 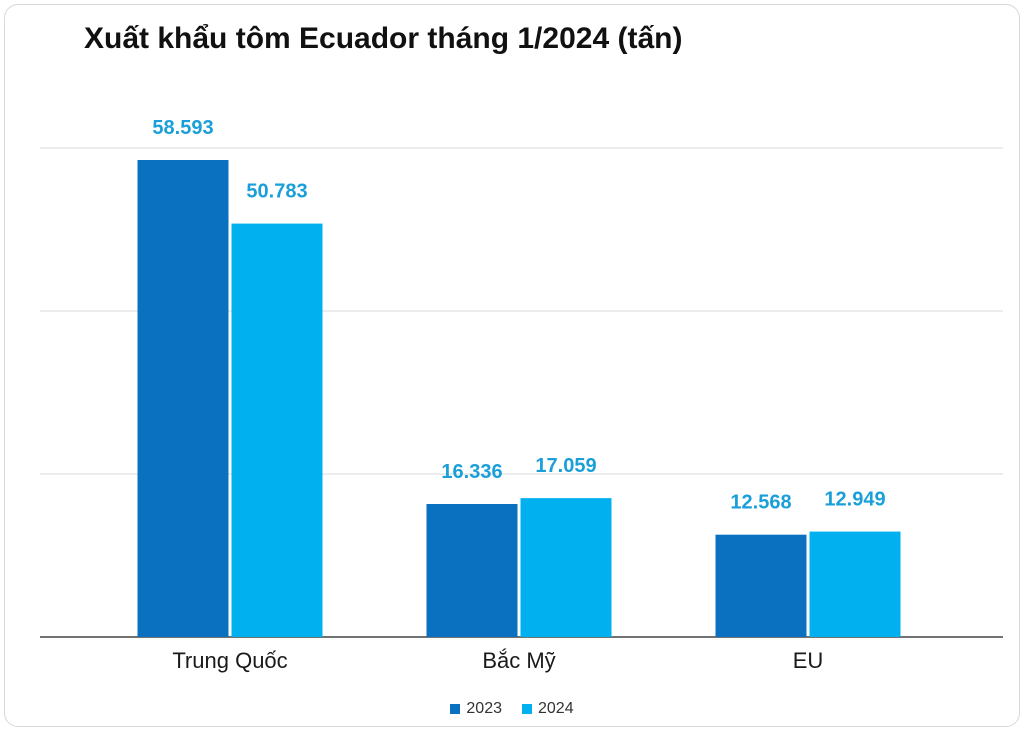 I want to click on data-label-2023-2: 12.568, so click(x=760, y=503).